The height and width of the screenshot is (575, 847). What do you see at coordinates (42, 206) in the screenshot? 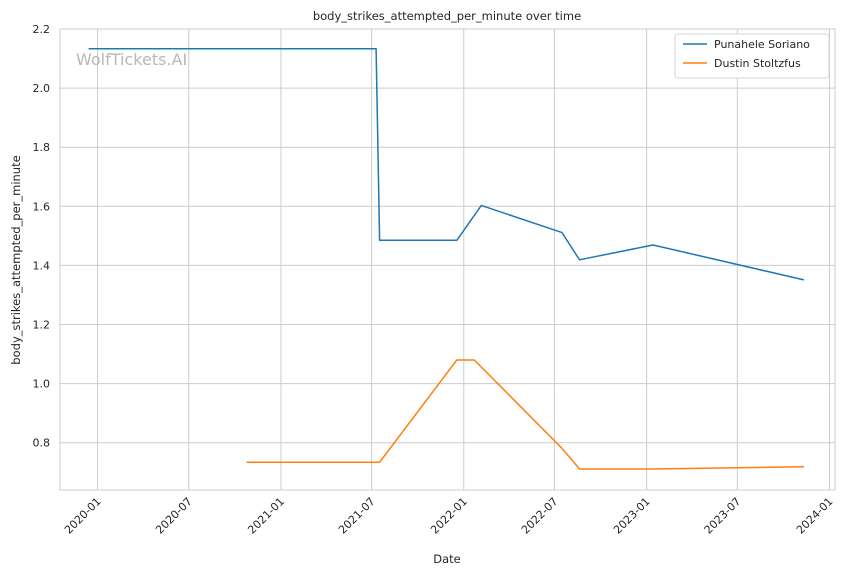
I see `y-tick-label: 1.6` at bounding box center [42, 206].